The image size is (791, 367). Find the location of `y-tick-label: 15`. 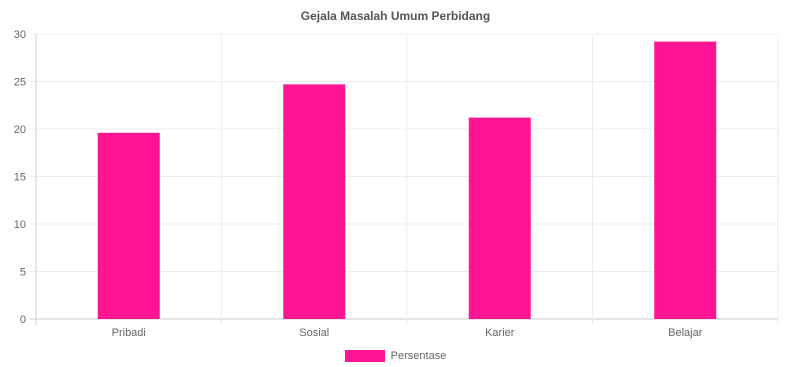

y-tick-label: 15 is located at coordinates (20, 178).